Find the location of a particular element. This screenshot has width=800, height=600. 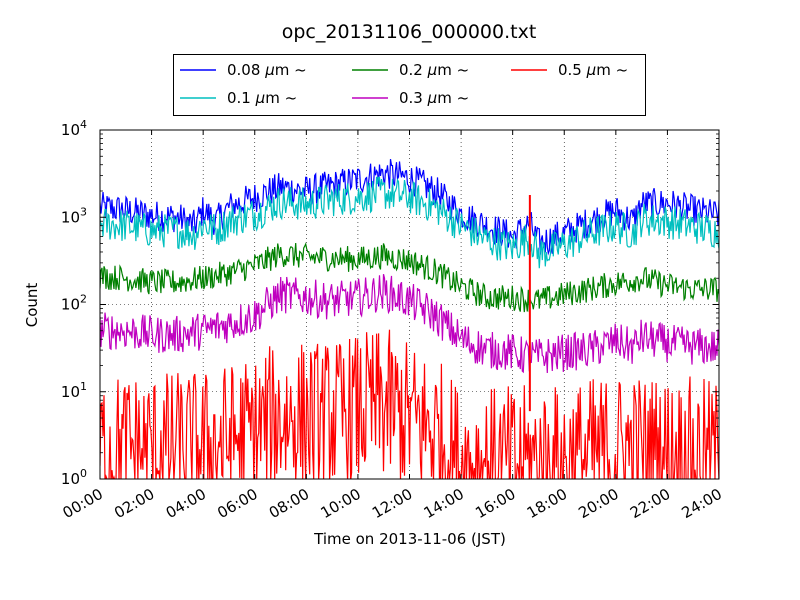

legend-label-3: 0.3 μm ~ is located at coordinates (434, 98).